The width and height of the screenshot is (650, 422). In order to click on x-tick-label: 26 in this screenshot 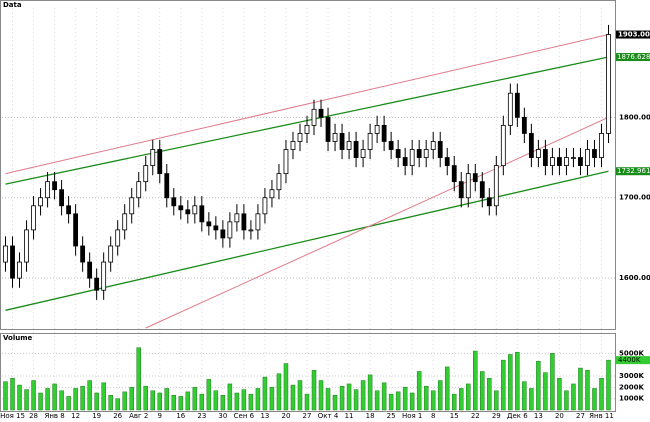, I will do `click(117, 416)`.